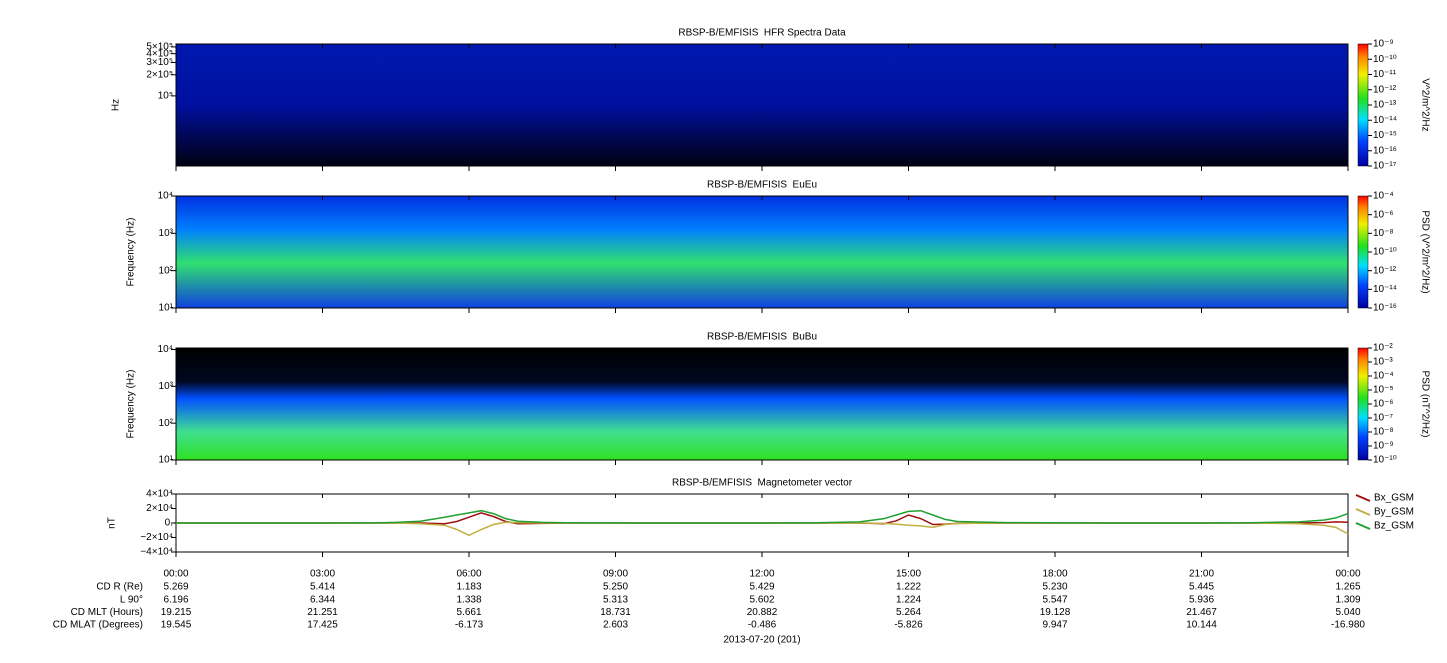  I want to click on ephemeris-value: -6.173, so click(469, 625).